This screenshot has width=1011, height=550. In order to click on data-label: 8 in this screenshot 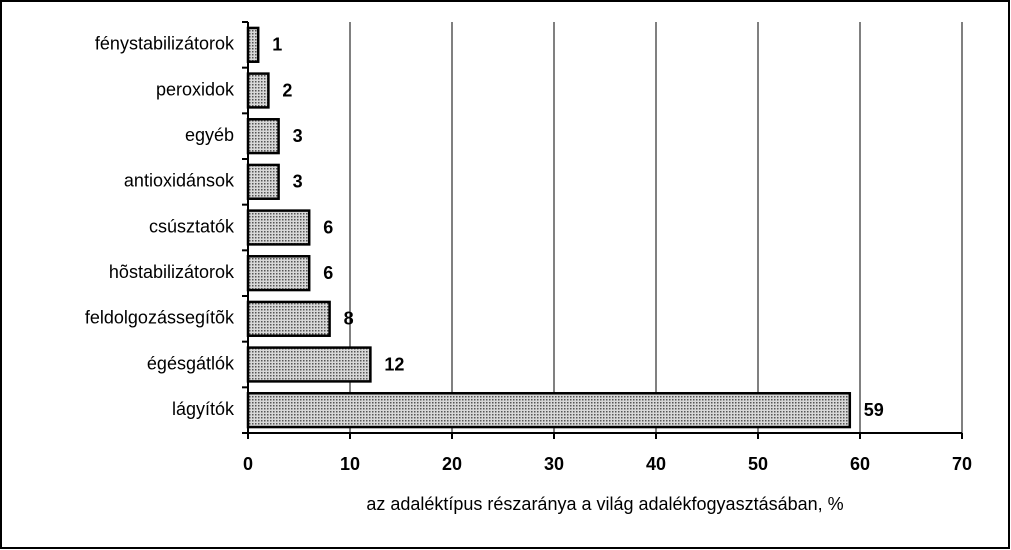, I will do `click(349, 319)`.